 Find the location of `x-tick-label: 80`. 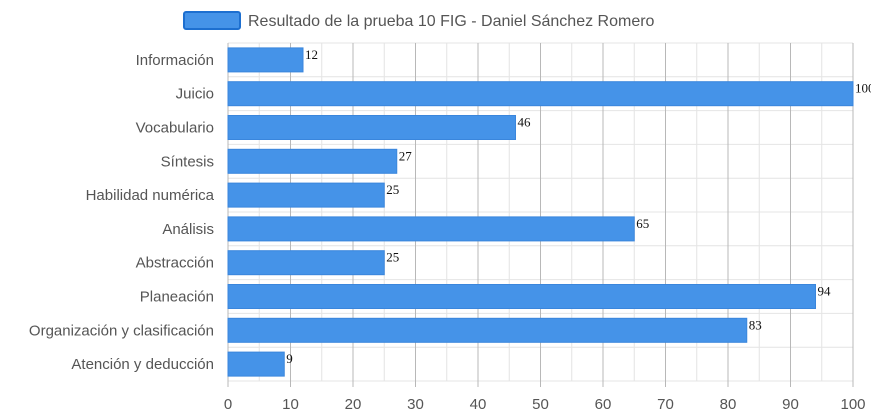

x-tick-label: 80 is located at coordinates (728, 404).